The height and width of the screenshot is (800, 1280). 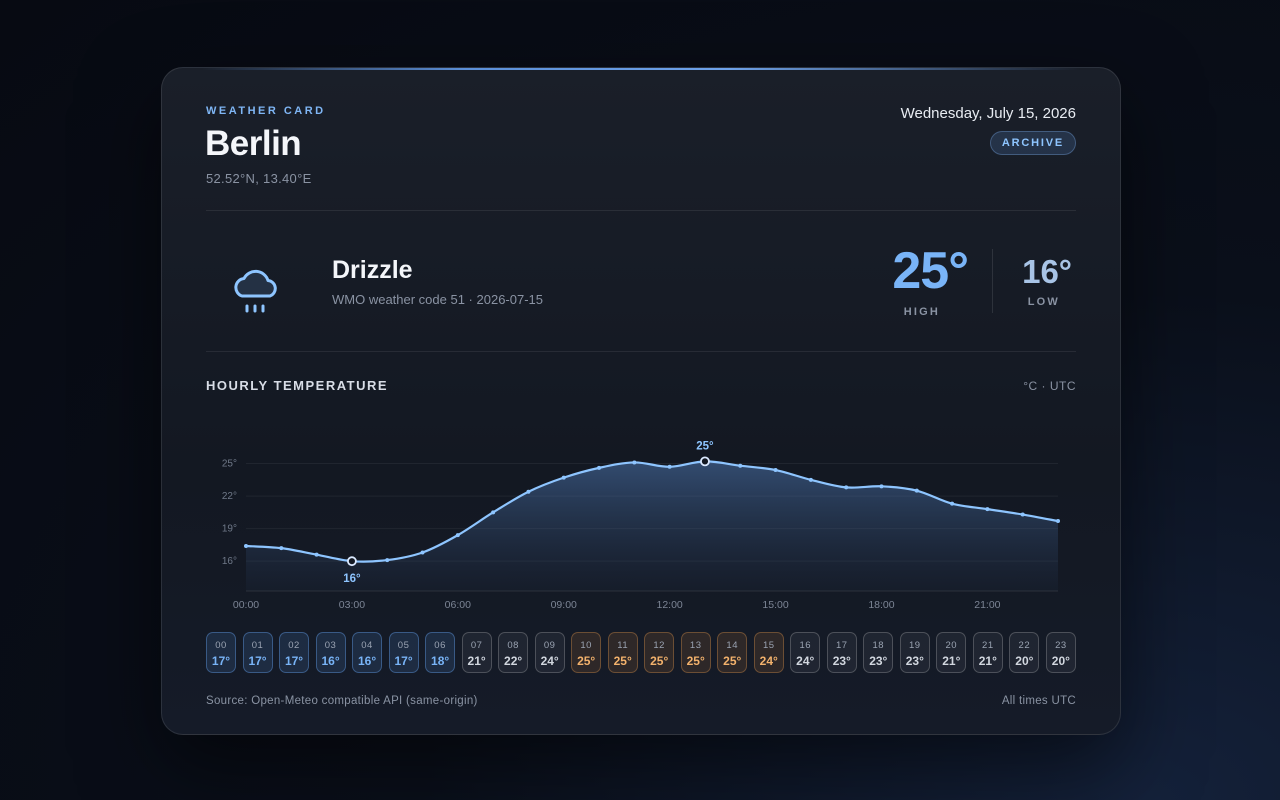 What do you see at coordinates (732, 645) in the screenshot?
I see `chip-hour: 14` at bounding box center [732, 645].